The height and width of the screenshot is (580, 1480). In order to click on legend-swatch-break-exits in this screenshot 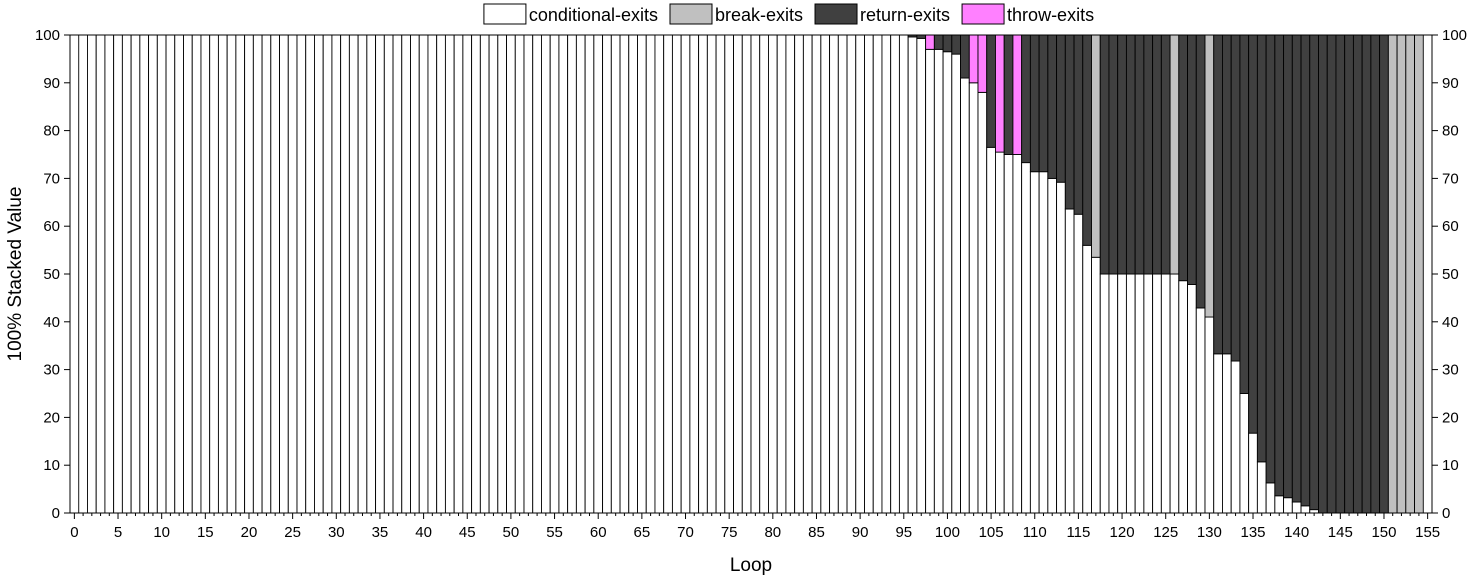, I will do `click(691, 14)`.